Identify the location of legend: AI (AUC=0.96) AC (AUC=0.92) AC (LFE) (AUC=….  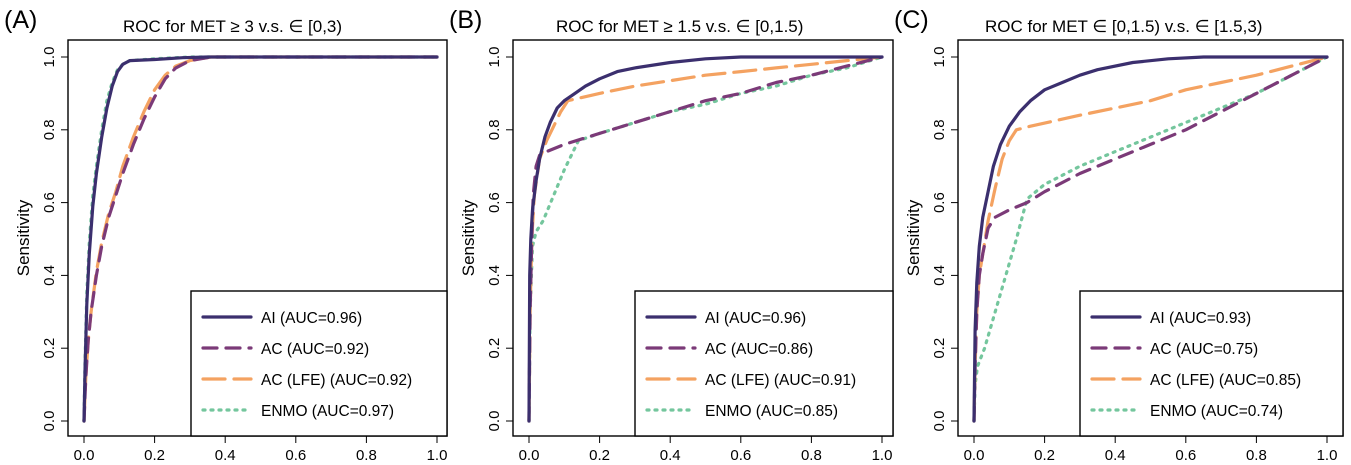
(319, 363).